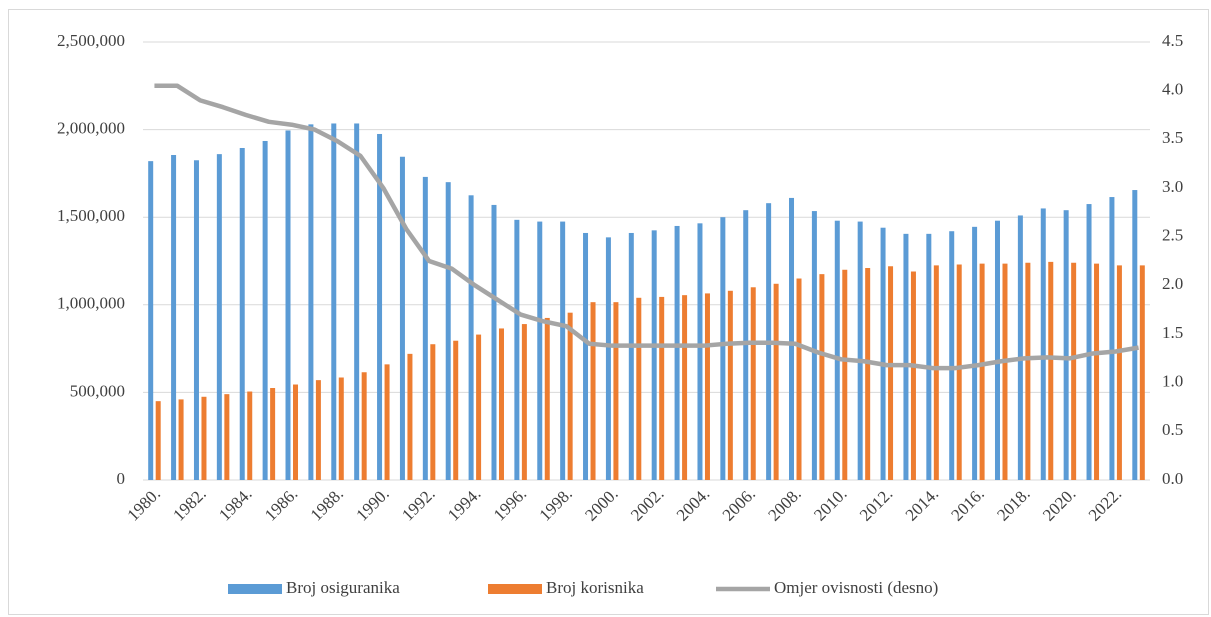 The width and height of the screenshot is (1211, 617). Describe the element at coordinates (97, 390) in the screenshot. I see `y-tick-label: 500,000` at that location.